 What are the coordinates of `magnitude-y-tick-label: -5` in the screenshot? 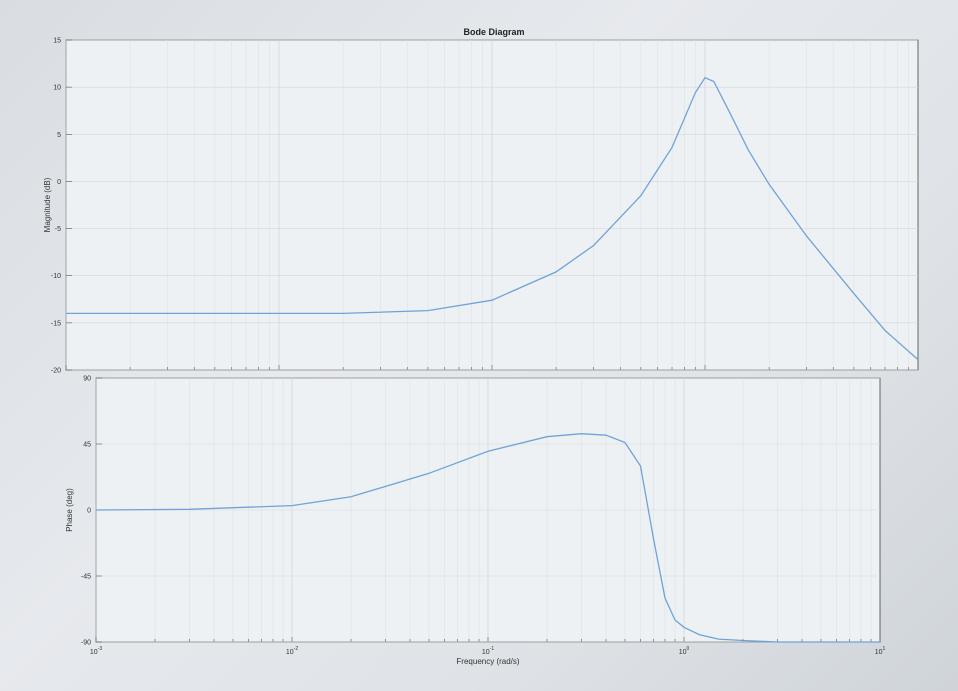 It's located at (58, 229).